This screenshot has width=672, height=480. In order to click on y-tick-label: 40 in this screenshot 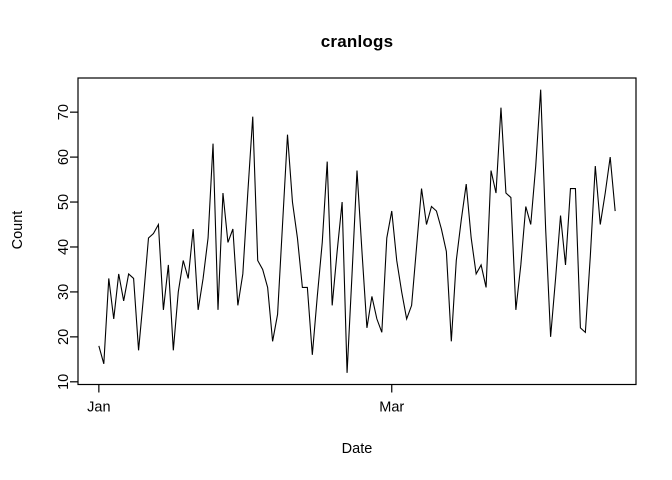, I will do `click(64, 247)`.